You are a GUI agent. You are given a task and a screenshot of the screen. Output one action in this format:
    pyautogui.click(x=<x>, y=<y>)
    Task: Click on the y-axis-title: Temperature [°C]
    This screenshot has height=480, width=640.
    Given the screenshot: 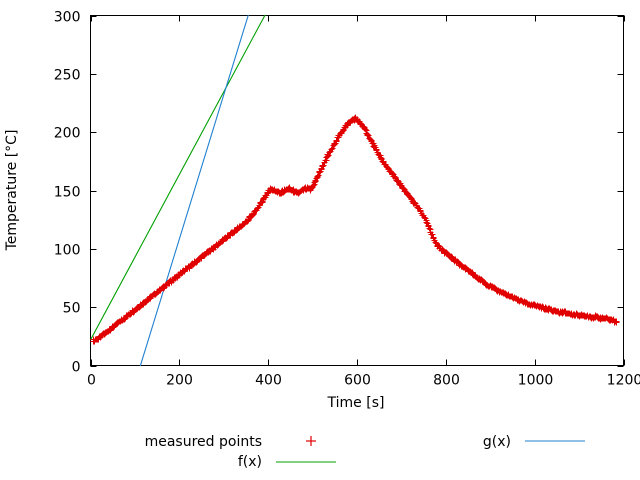 What is the action you would take?
    pyautogui.click(x=12, y=191)
    